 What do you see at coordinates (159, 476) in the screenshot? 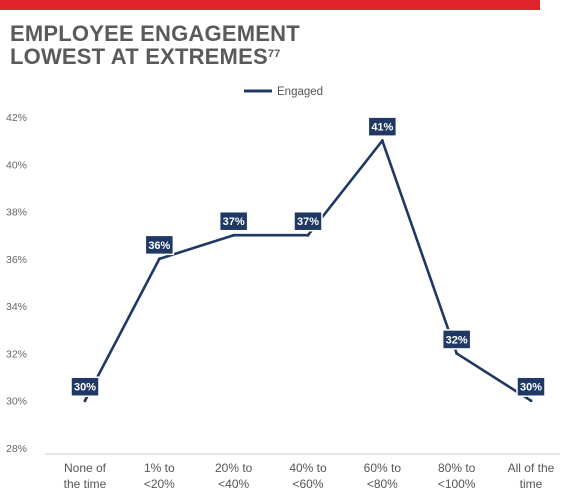
I see `x-tick-label: 1% to <20%` at bounding box center [159, 476].